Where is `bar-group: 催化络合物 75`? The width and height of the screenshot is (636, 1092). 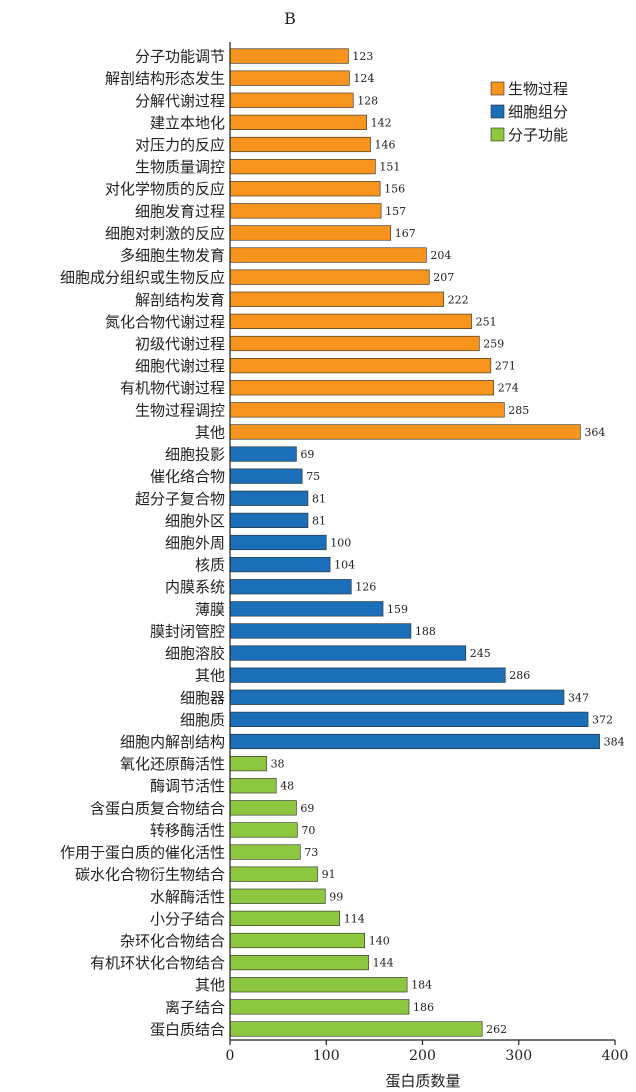
bar-group: 催化络合物 75 is located at coordinates (235, 477).